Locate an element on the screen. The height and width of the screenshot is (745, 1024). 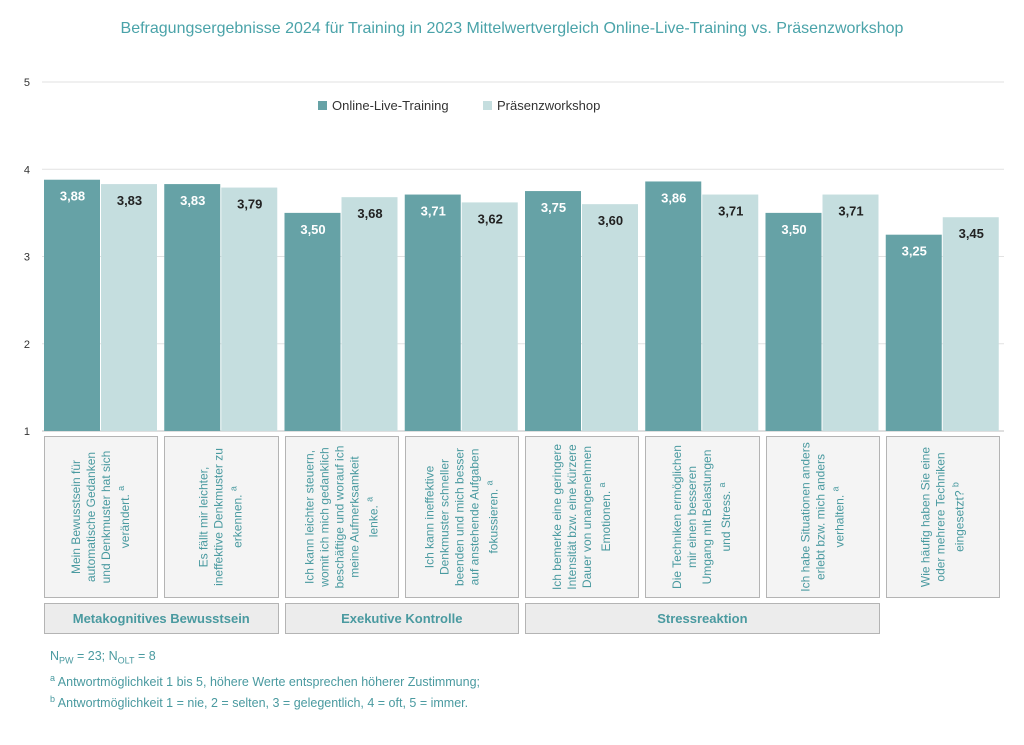
y-tick-label: 2 is located at coordinates (27, 345).